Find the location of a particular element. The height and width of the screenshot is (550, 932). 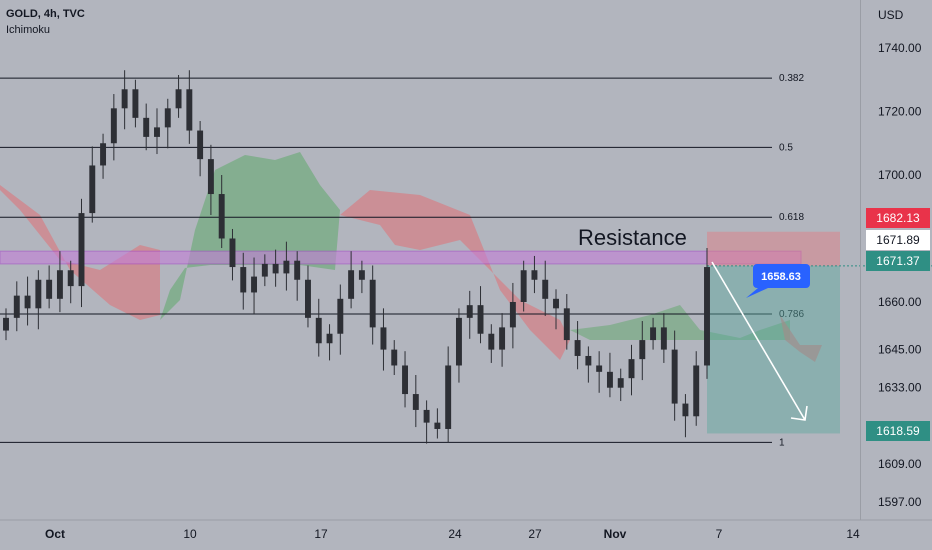

y-tick-label: 1633.00 is located at coordinates (900, 388).